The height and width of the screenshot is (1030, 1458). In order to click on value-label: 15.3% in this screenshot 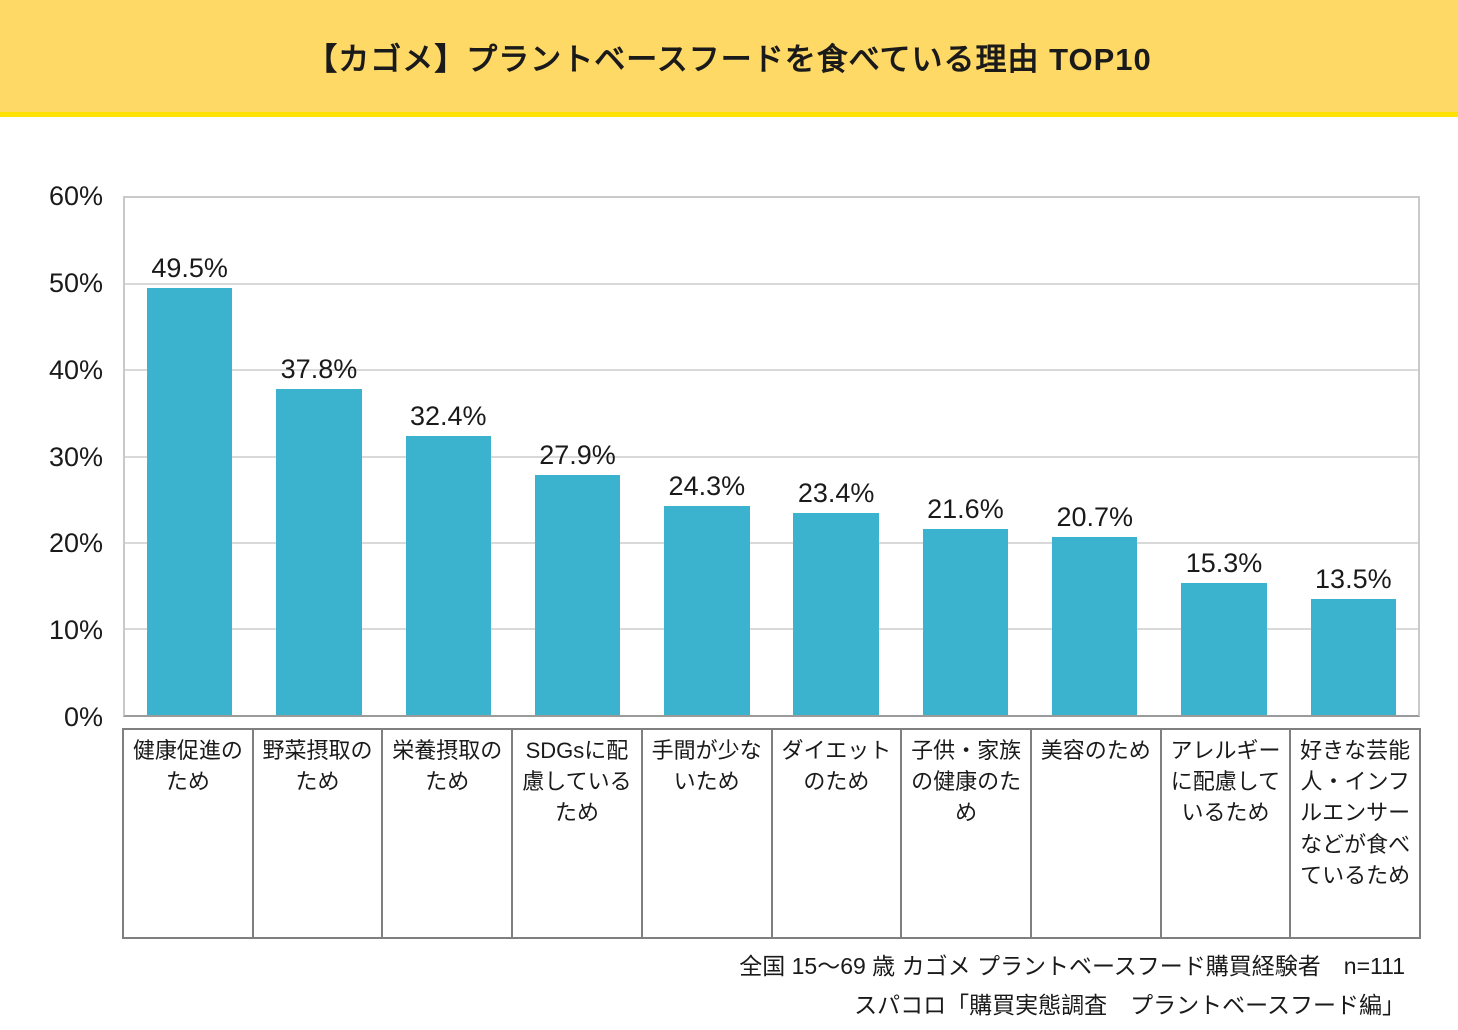, I will do `click(1224, 563)`.